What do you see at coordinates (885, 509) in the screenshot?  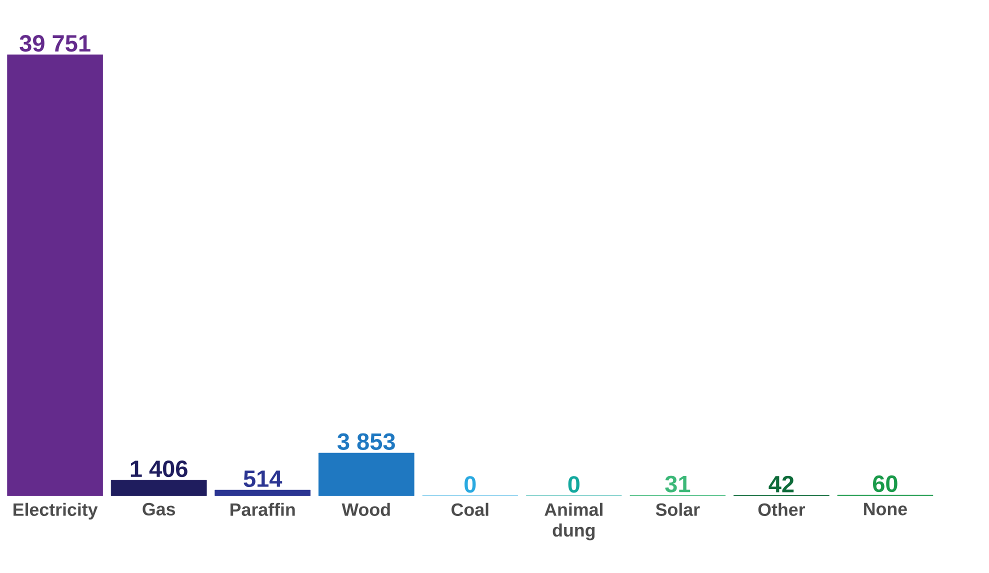 I see `x-tick-label: None` at bounding box center [885, 509].